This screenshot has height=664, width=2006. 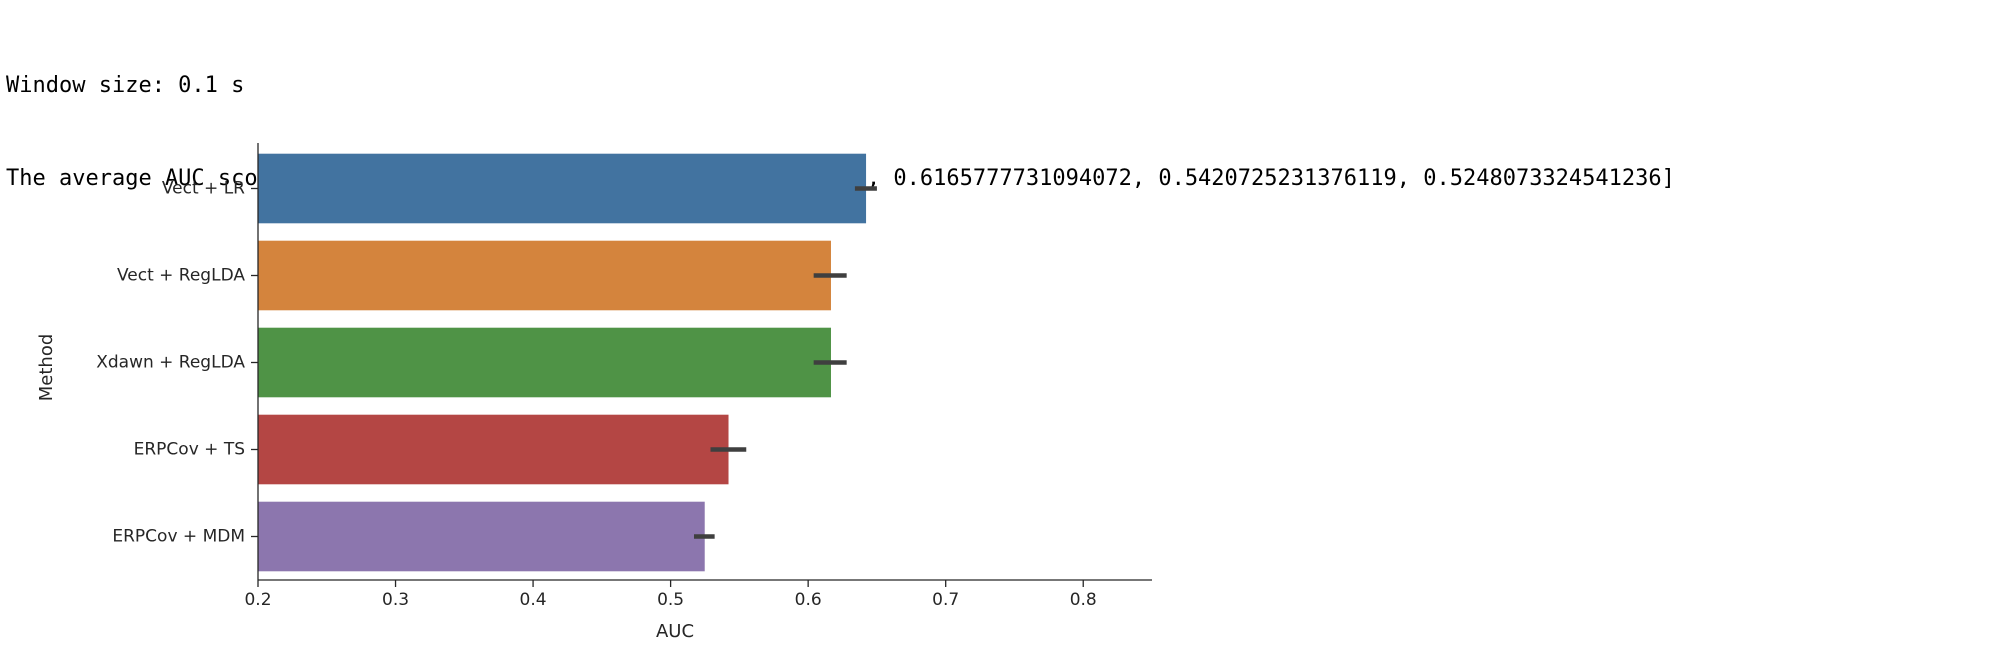 I want to click on y-tick-label-0: Vect + LR, so click(x=203, y=189).